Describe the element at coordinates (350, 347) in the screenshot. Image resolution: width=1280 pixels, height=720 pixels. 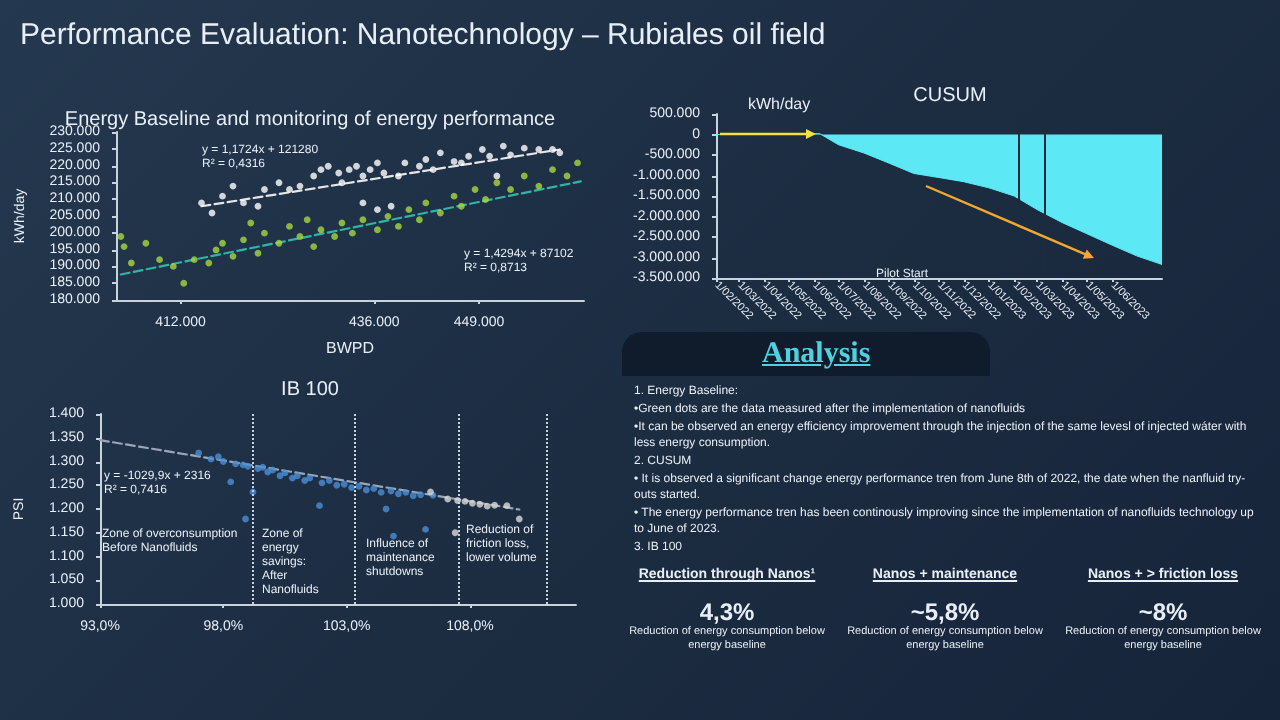
I see `x-axis-title: BWPD` at that location.